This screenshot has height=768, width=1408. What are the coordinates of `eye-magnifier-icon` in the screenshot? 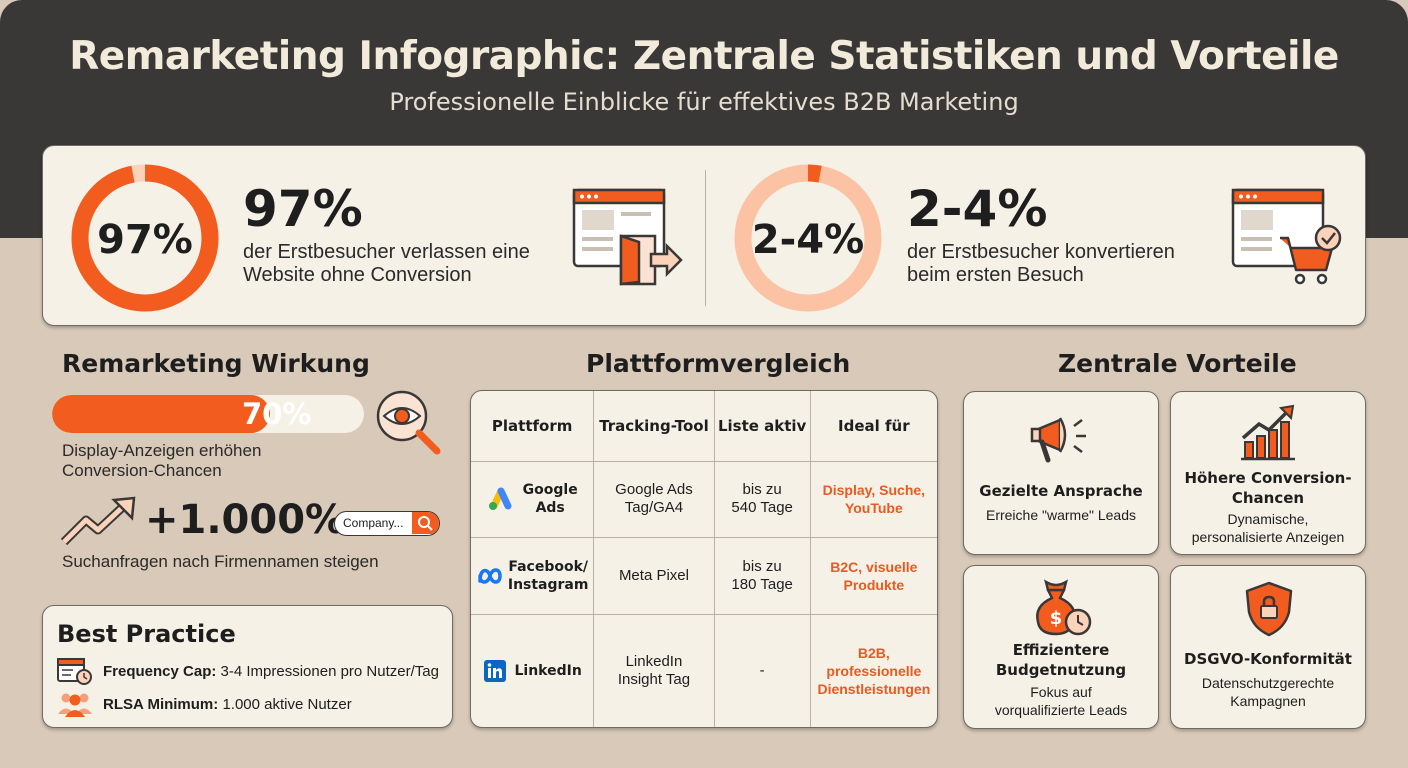 It's located at (408, 422).